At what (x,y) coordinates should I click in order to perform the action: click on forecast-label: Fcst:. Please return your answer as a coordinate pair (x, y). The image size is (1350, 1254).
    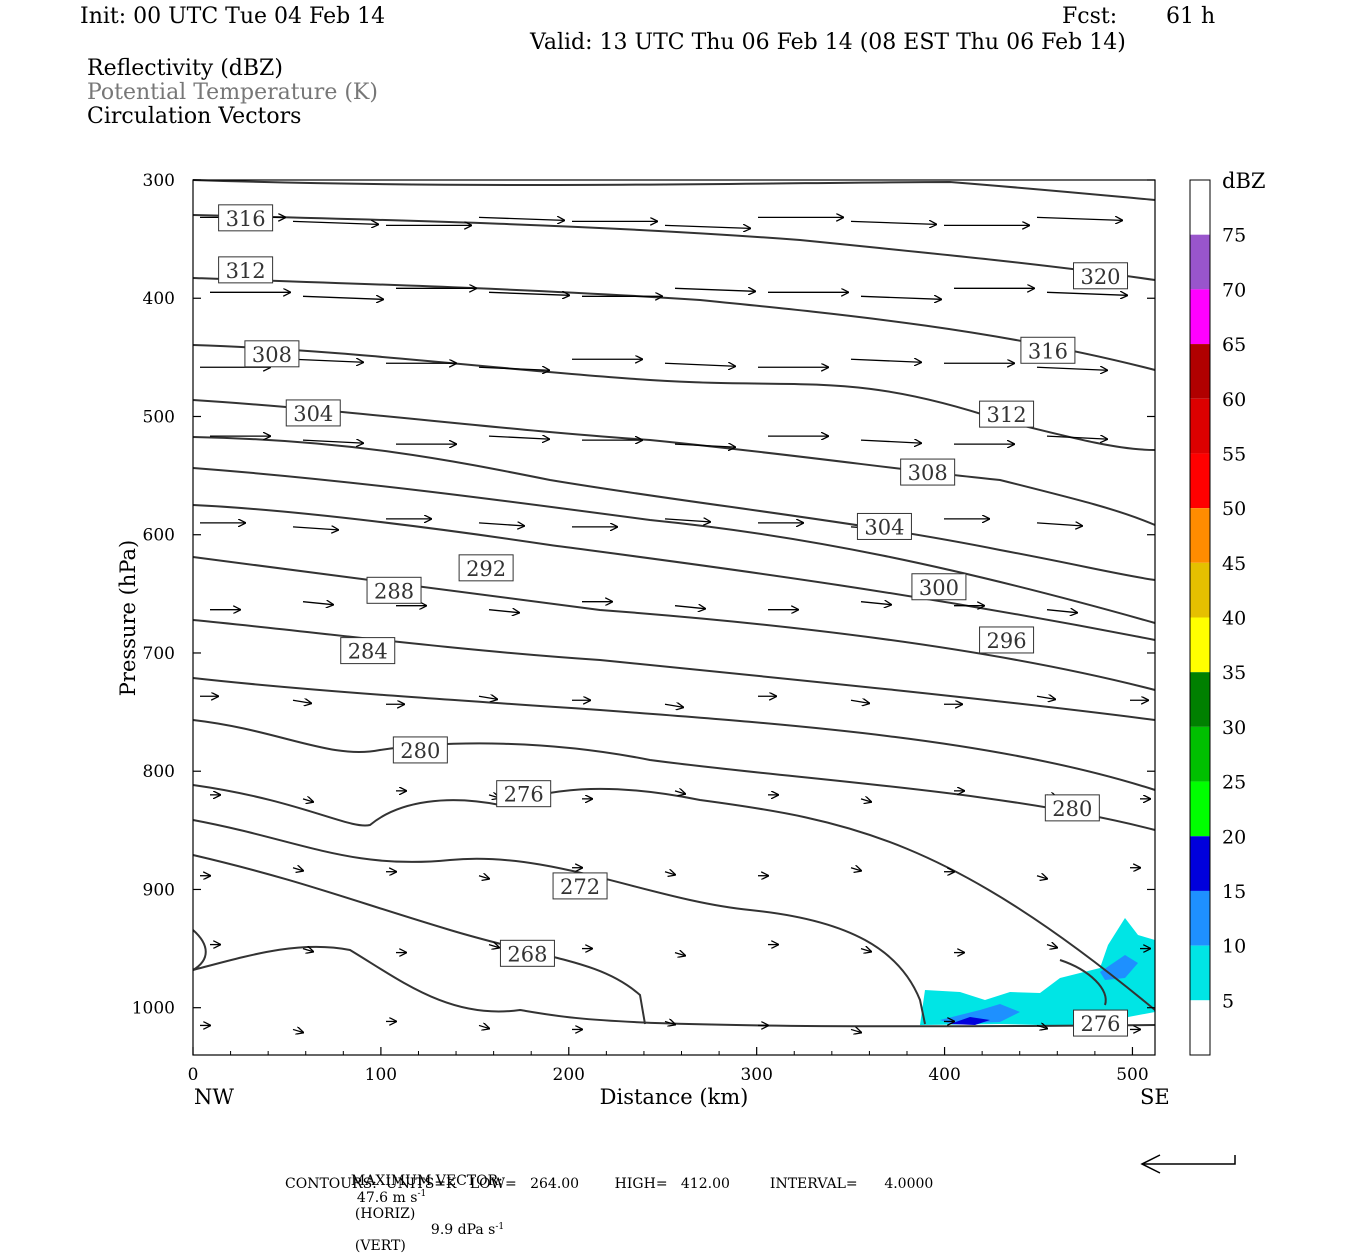
    Looking at the image, I should click on (1090, 16).